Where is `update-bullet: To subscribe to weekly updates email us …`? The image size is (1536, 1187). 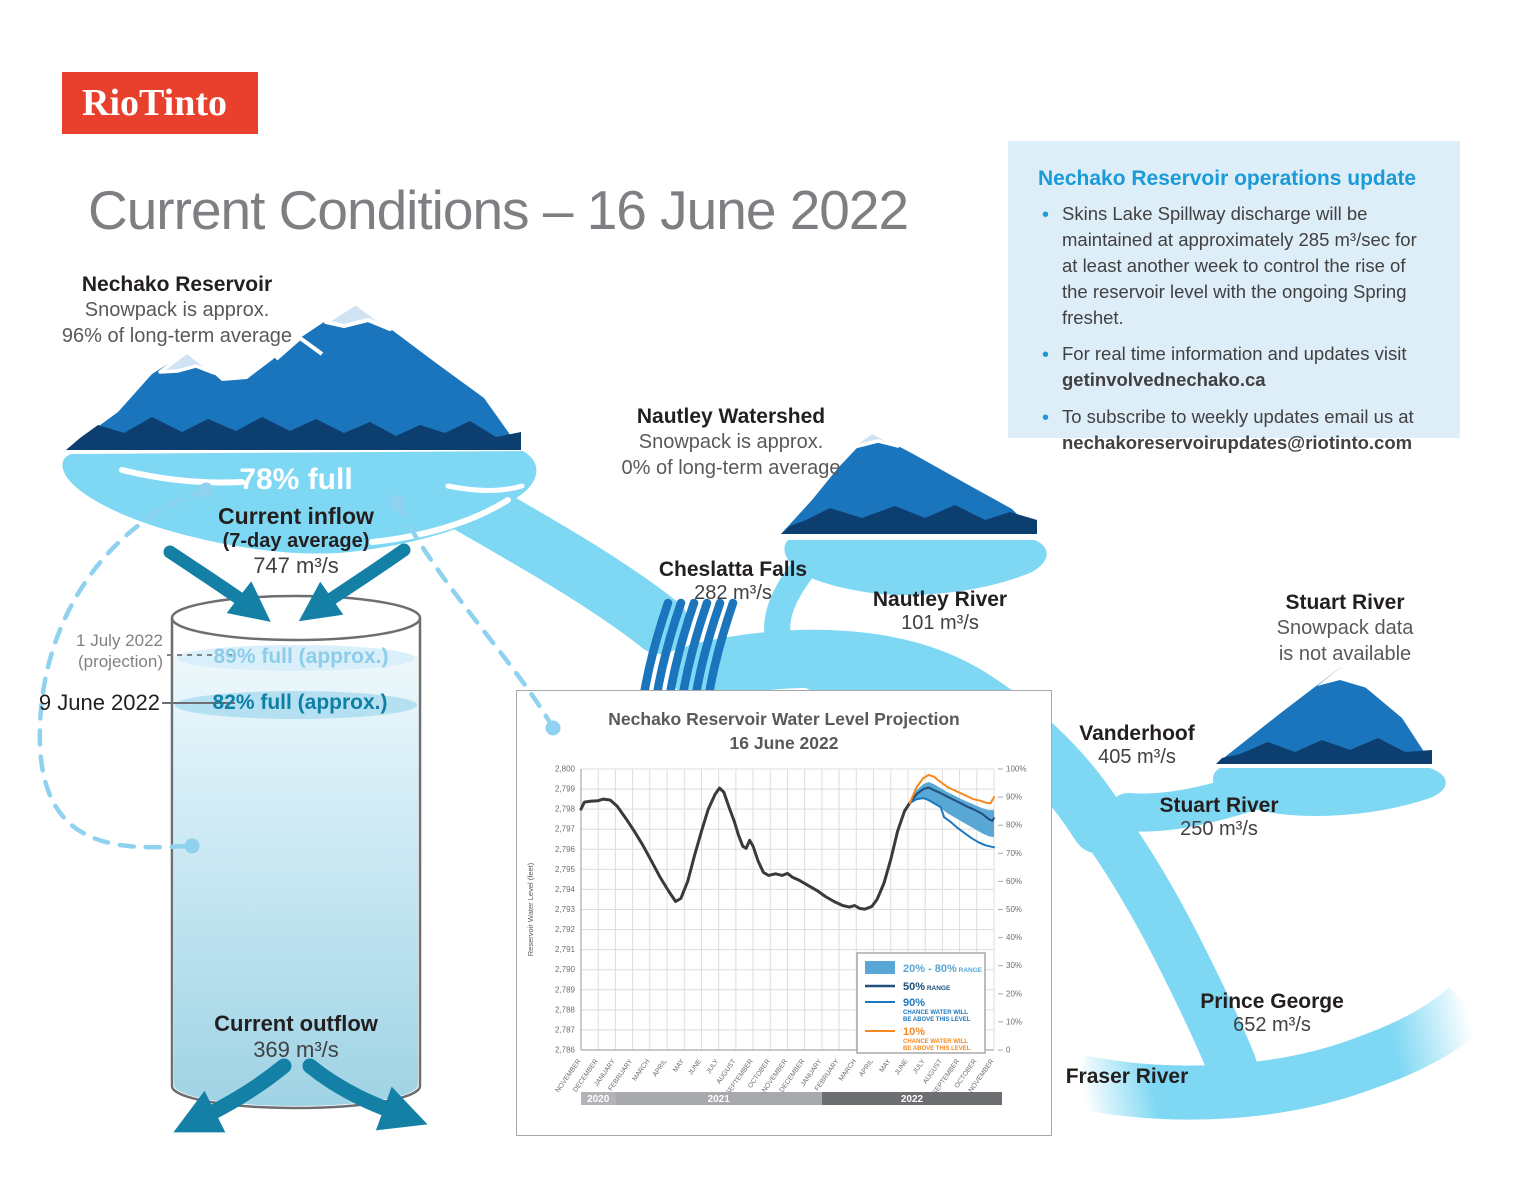
update-bullet: To subscribe to weekly updates email us … is located at coordinates (1235, 430).